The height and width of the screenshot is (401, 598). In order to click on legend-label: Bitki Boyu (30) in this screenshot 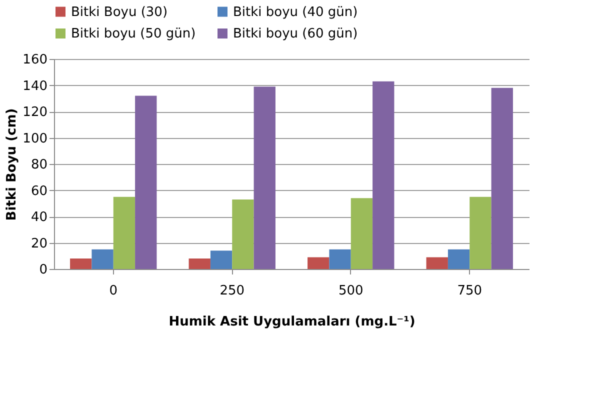, I will do `click(119, 12)`.